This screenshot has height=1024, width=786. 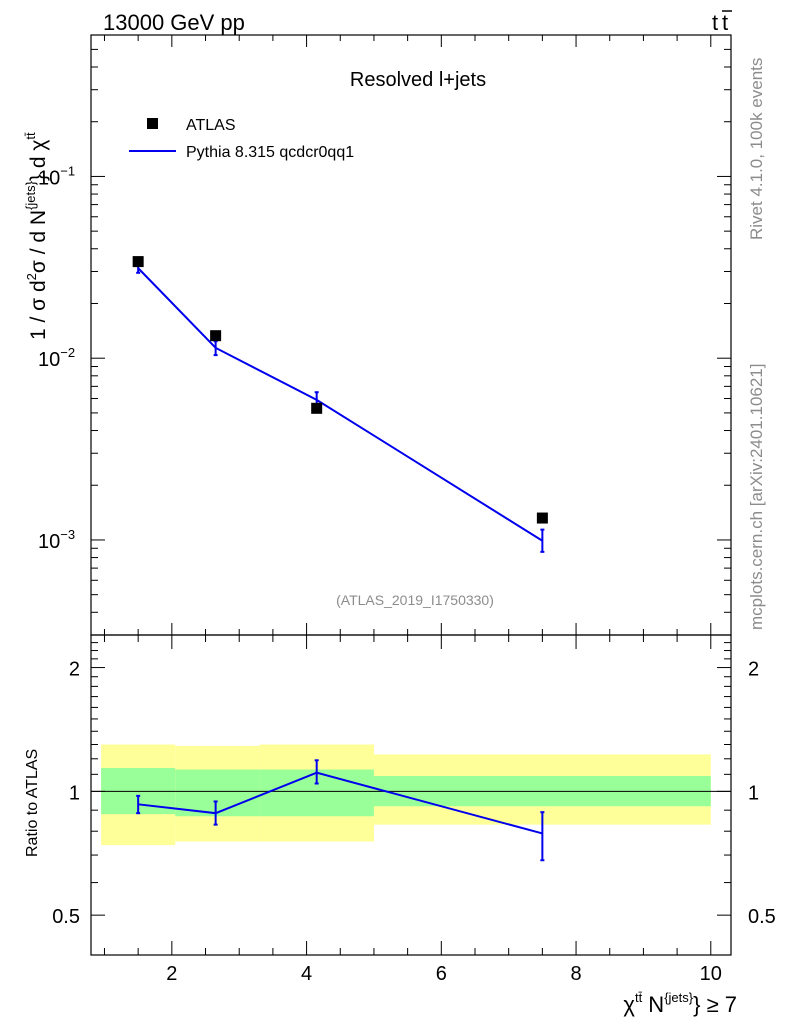 What do you see at coordinates (241, 139) in the screenshot?
I see `legend: ATLAS Pythia 8.315 qcdcr0qq1` at bounding box center [241, 139].